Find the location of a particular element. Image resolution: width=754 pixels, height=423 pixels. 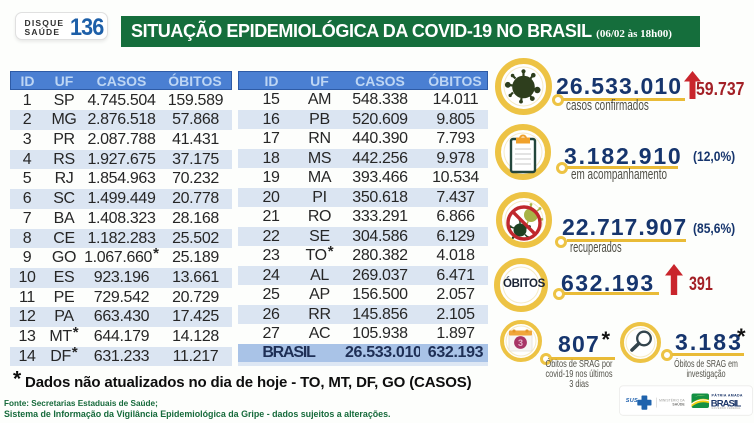

svg-text: SAÚDE is located at coordinates (678, 404).